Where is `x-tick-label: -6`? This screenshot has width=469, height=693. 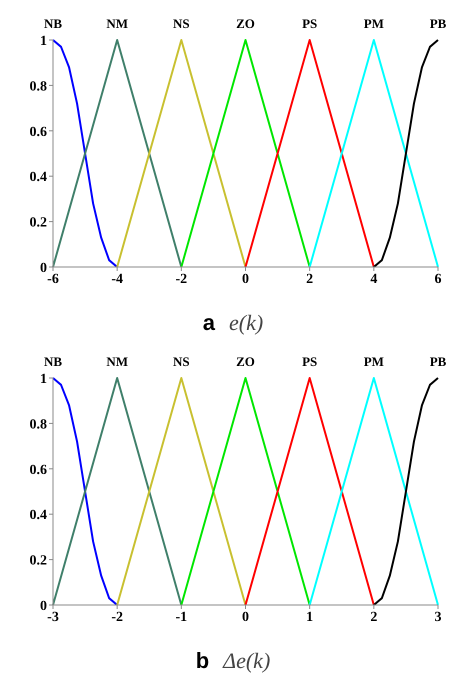
x-tick-label: -6 is located at coordinates (53, 279).